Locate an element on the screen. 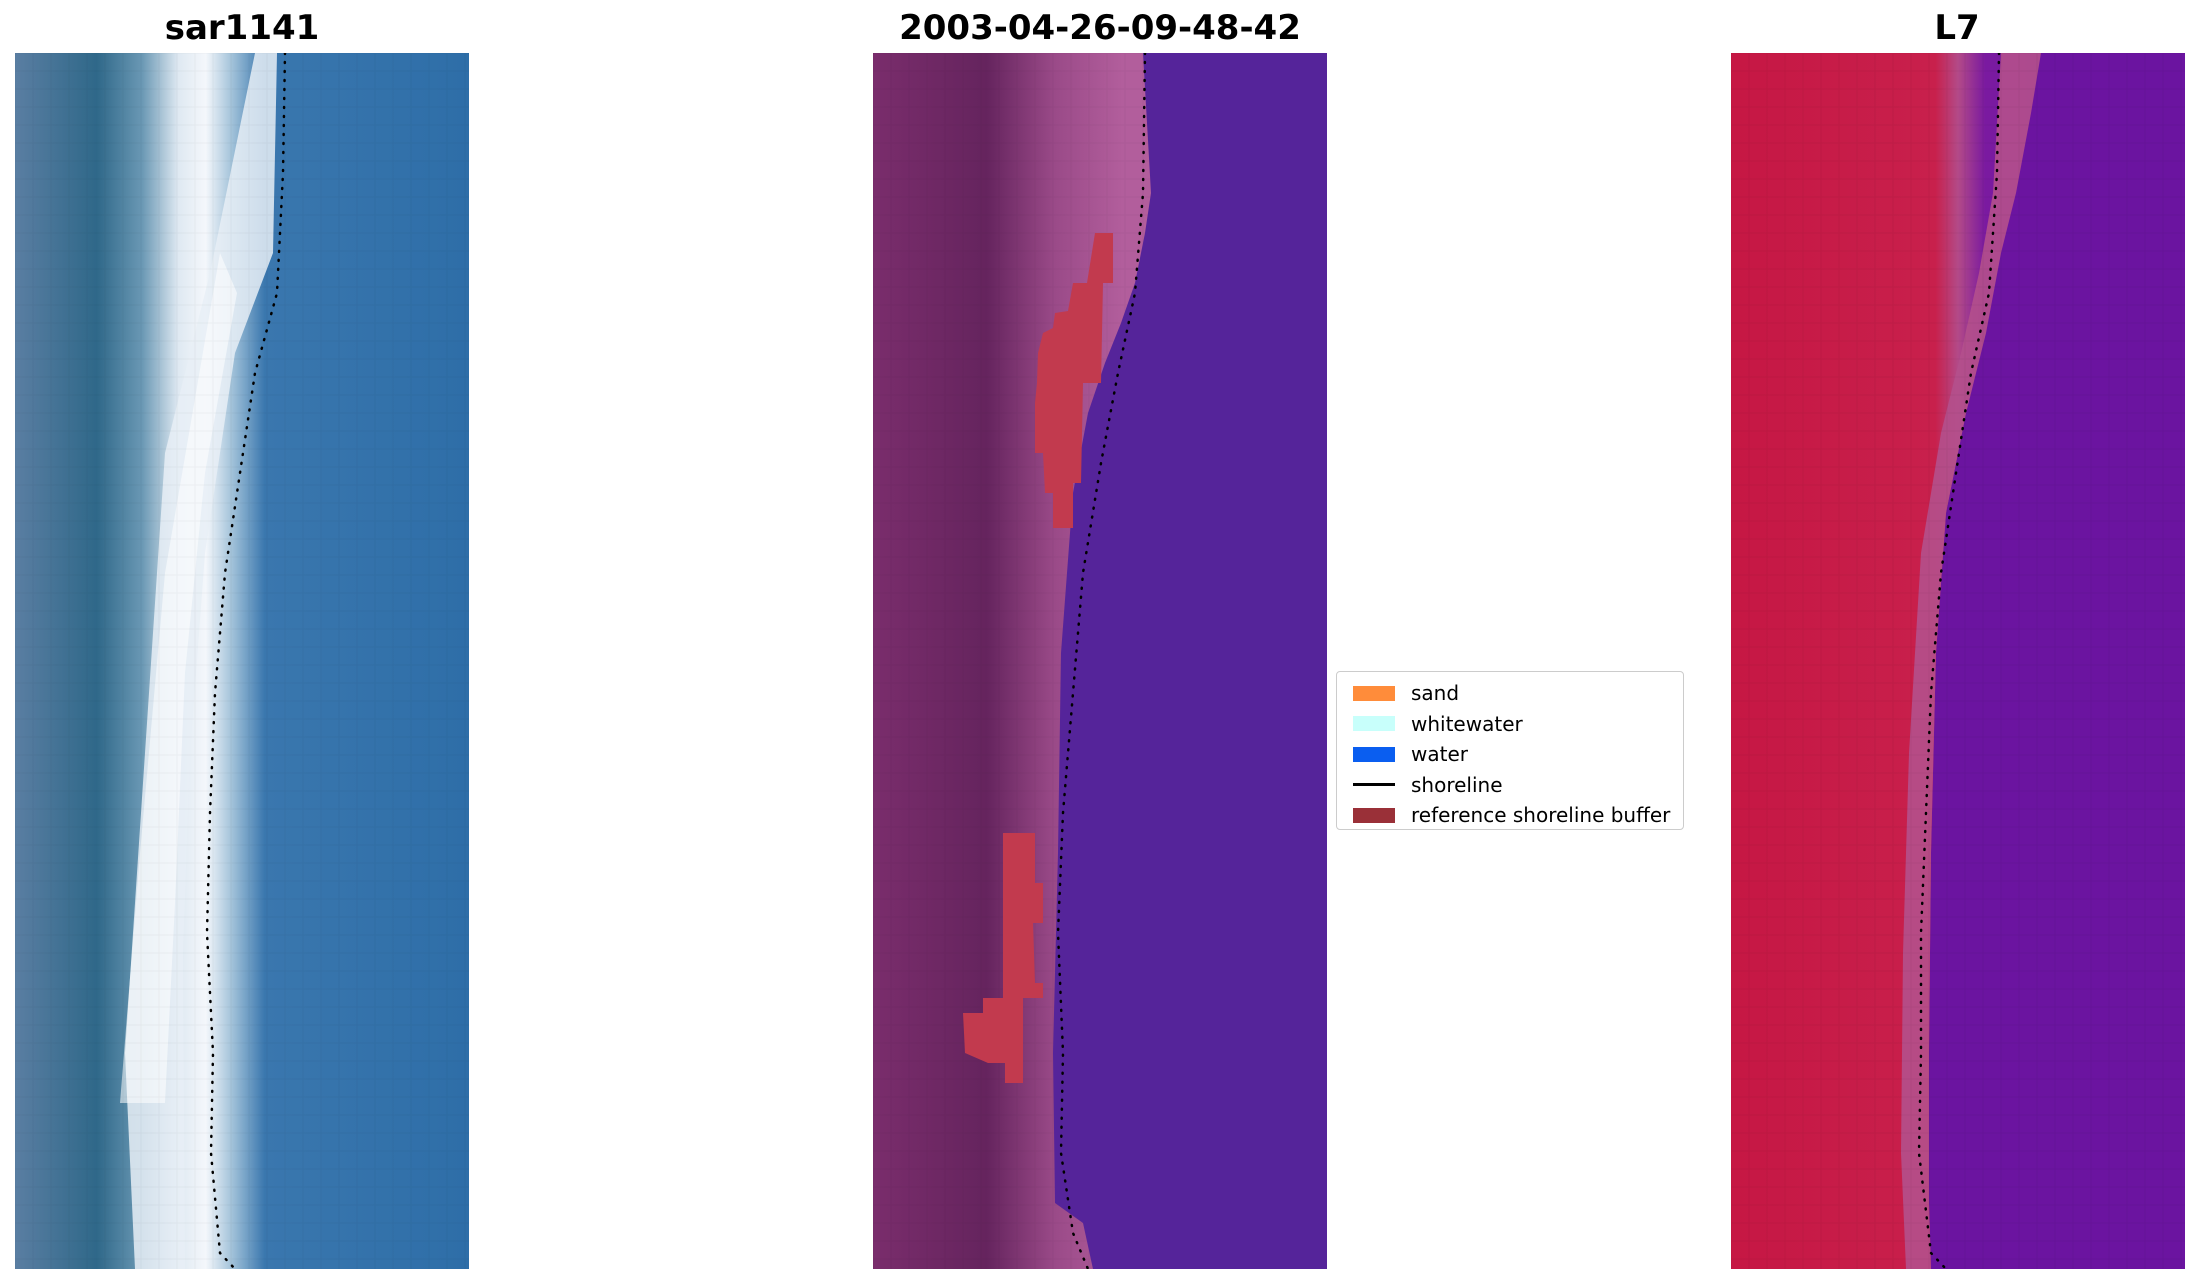  shoreline-line-swatch is located at coordinates (1374, 785).